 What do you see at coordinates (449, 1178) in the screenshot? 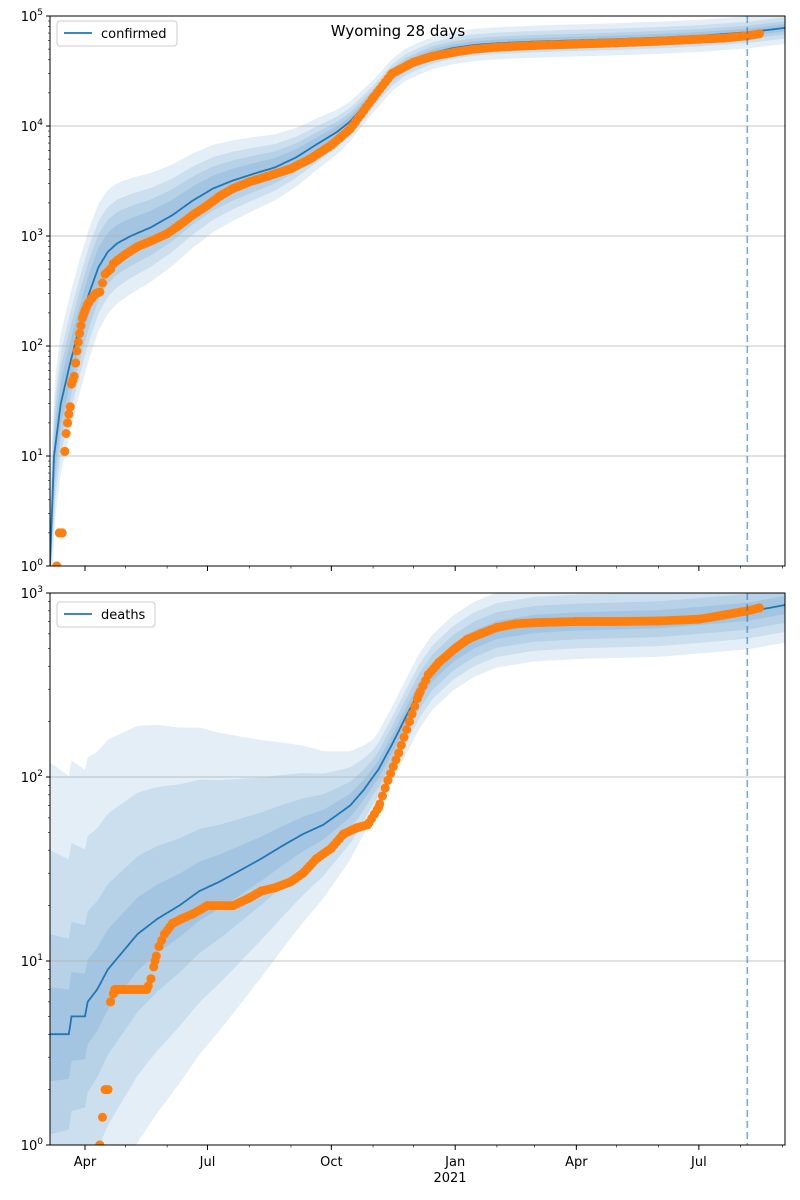
I see `x-year-label: 2021` at bounding box center [449, 1178].